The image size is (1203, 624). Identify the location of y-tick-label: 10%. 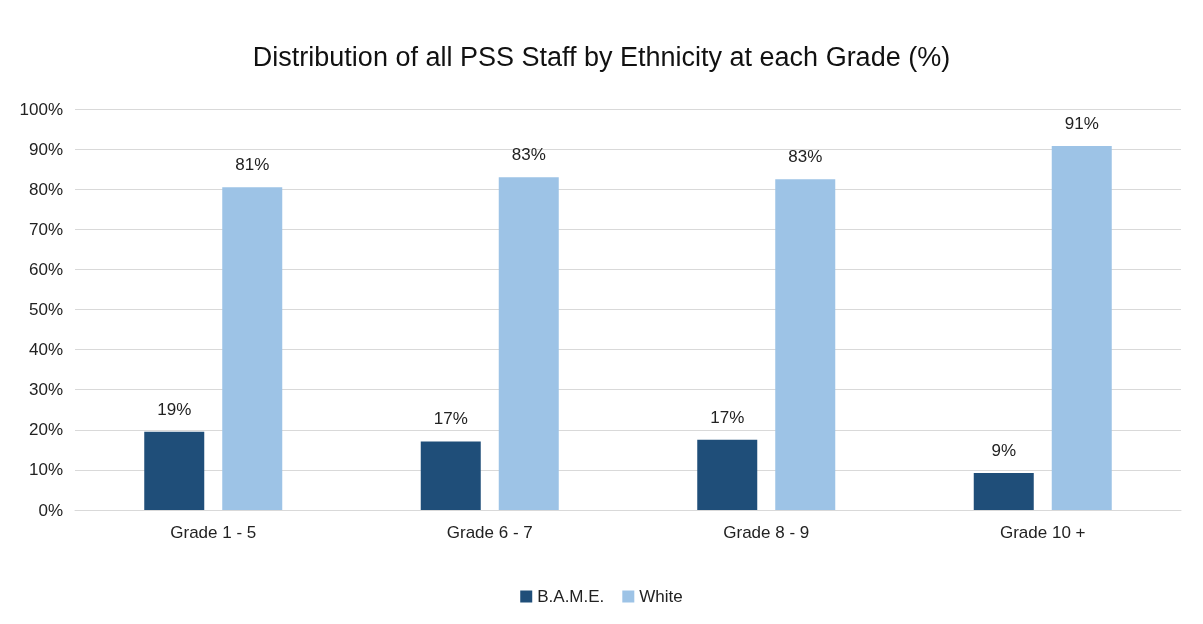
(45, 470).